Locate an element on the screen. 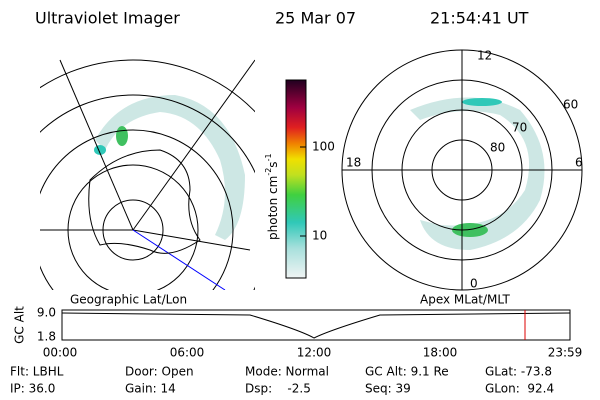 This screenshot has width=600, height=400. info-field: GLat: -73.8 is located at coordinates (518, 372).